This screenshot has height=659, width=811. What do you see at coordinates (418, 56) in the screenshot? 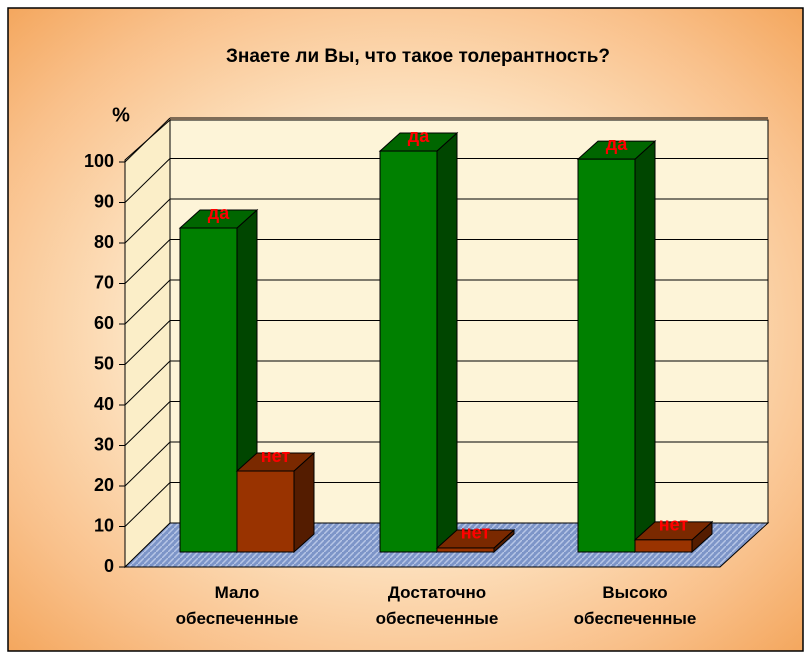
I see `chart-title: Знаете ли Вы, что такое толерантность?` at bounding box center [418, 56].